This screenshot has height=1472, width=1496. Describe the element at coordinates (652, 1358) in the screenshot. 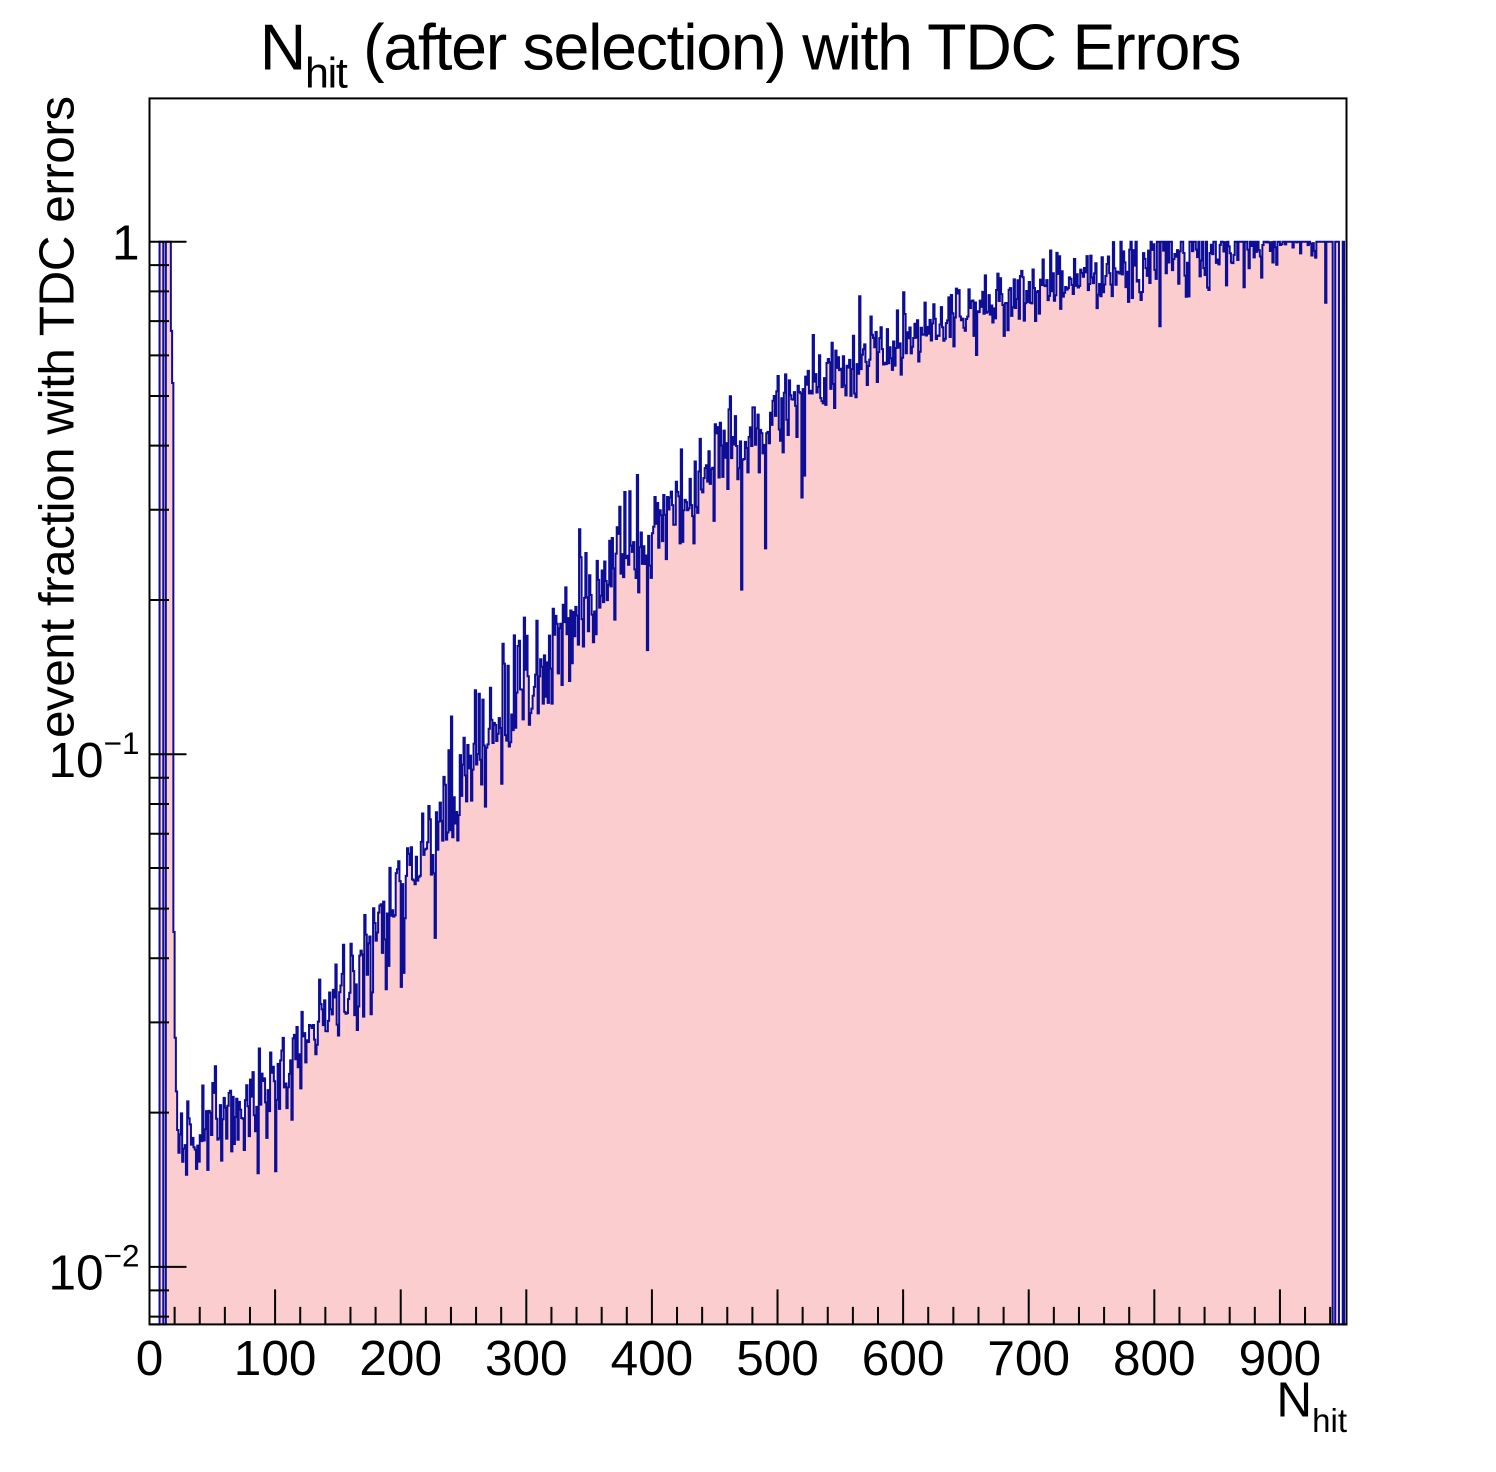

I see `svg-text: 400` at that location.